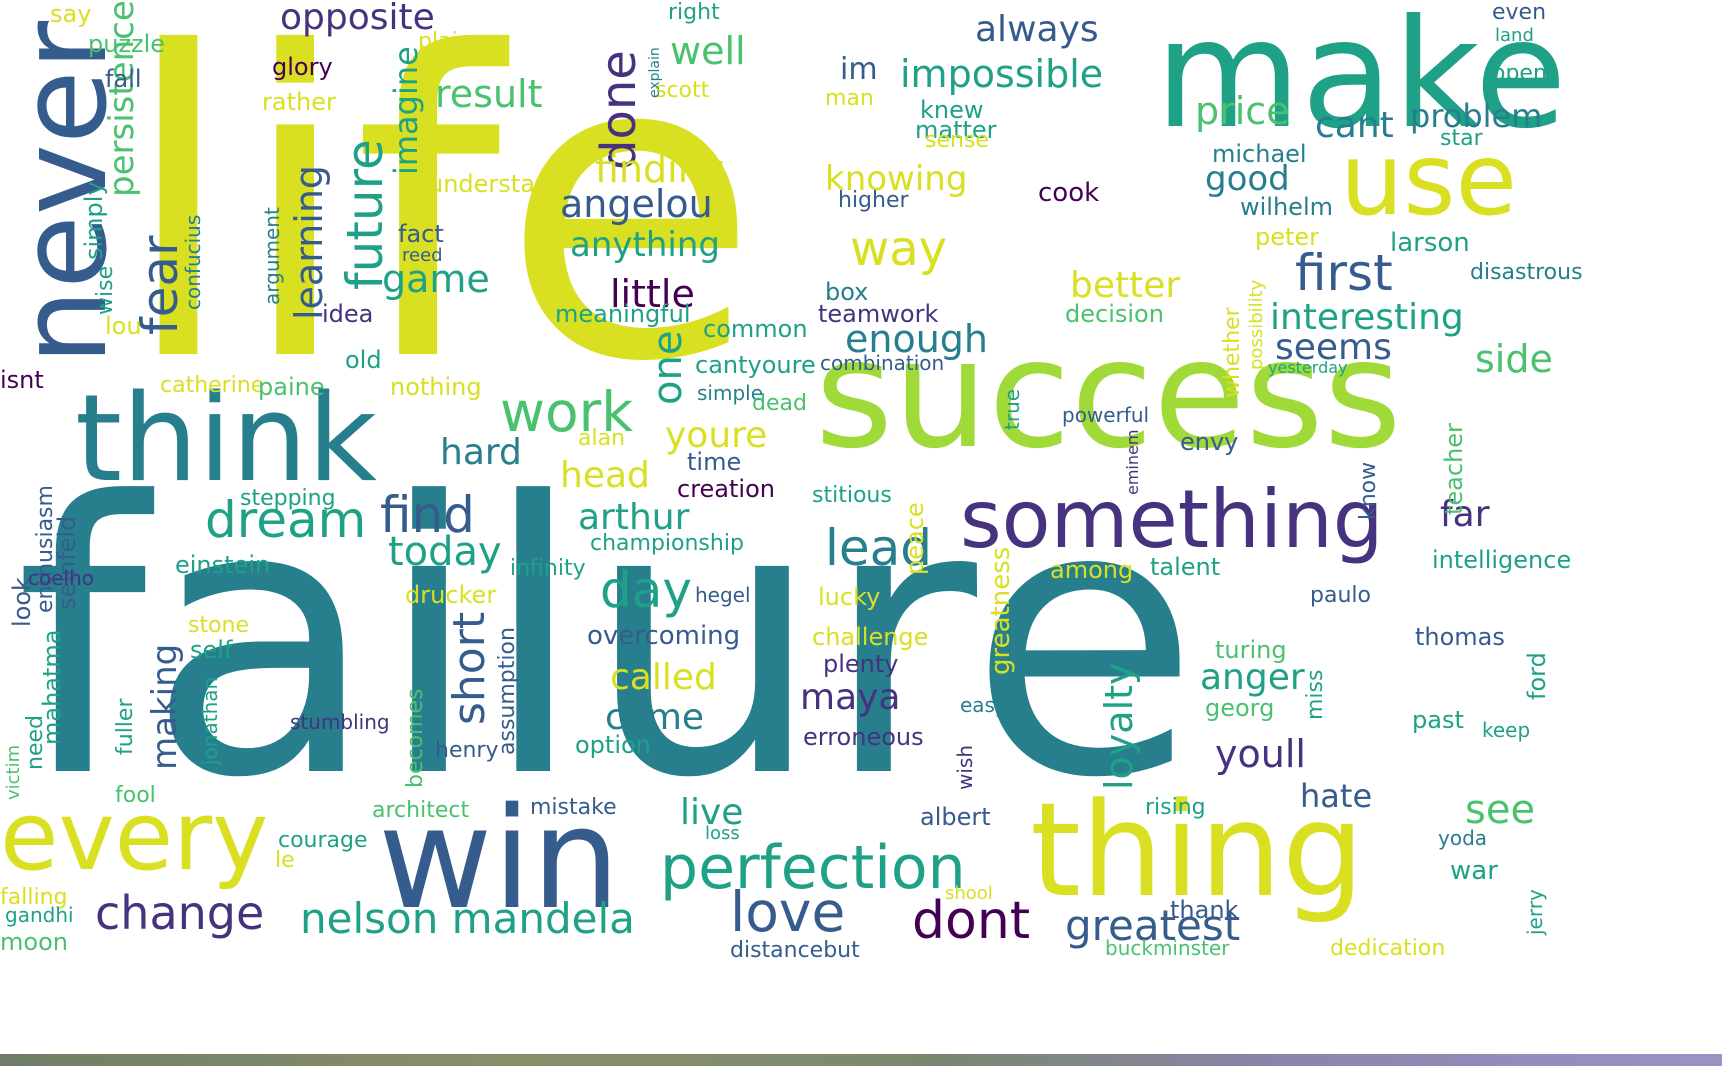  I want to click on word-sense: sense, so click(957, 140).